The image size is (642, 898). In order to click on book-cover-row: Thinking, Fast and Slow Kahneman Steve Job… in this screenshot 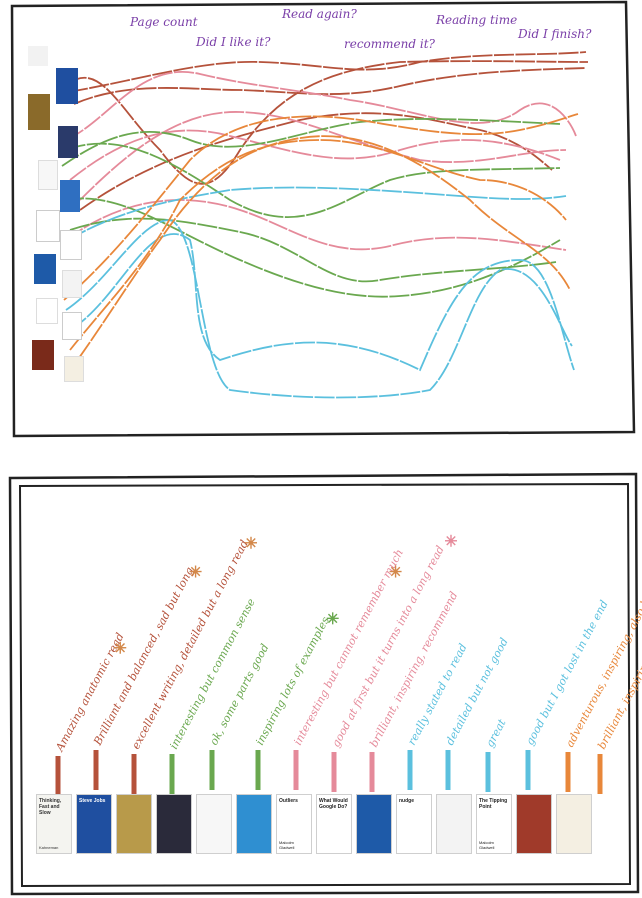, I will do `click(316, 826)`.